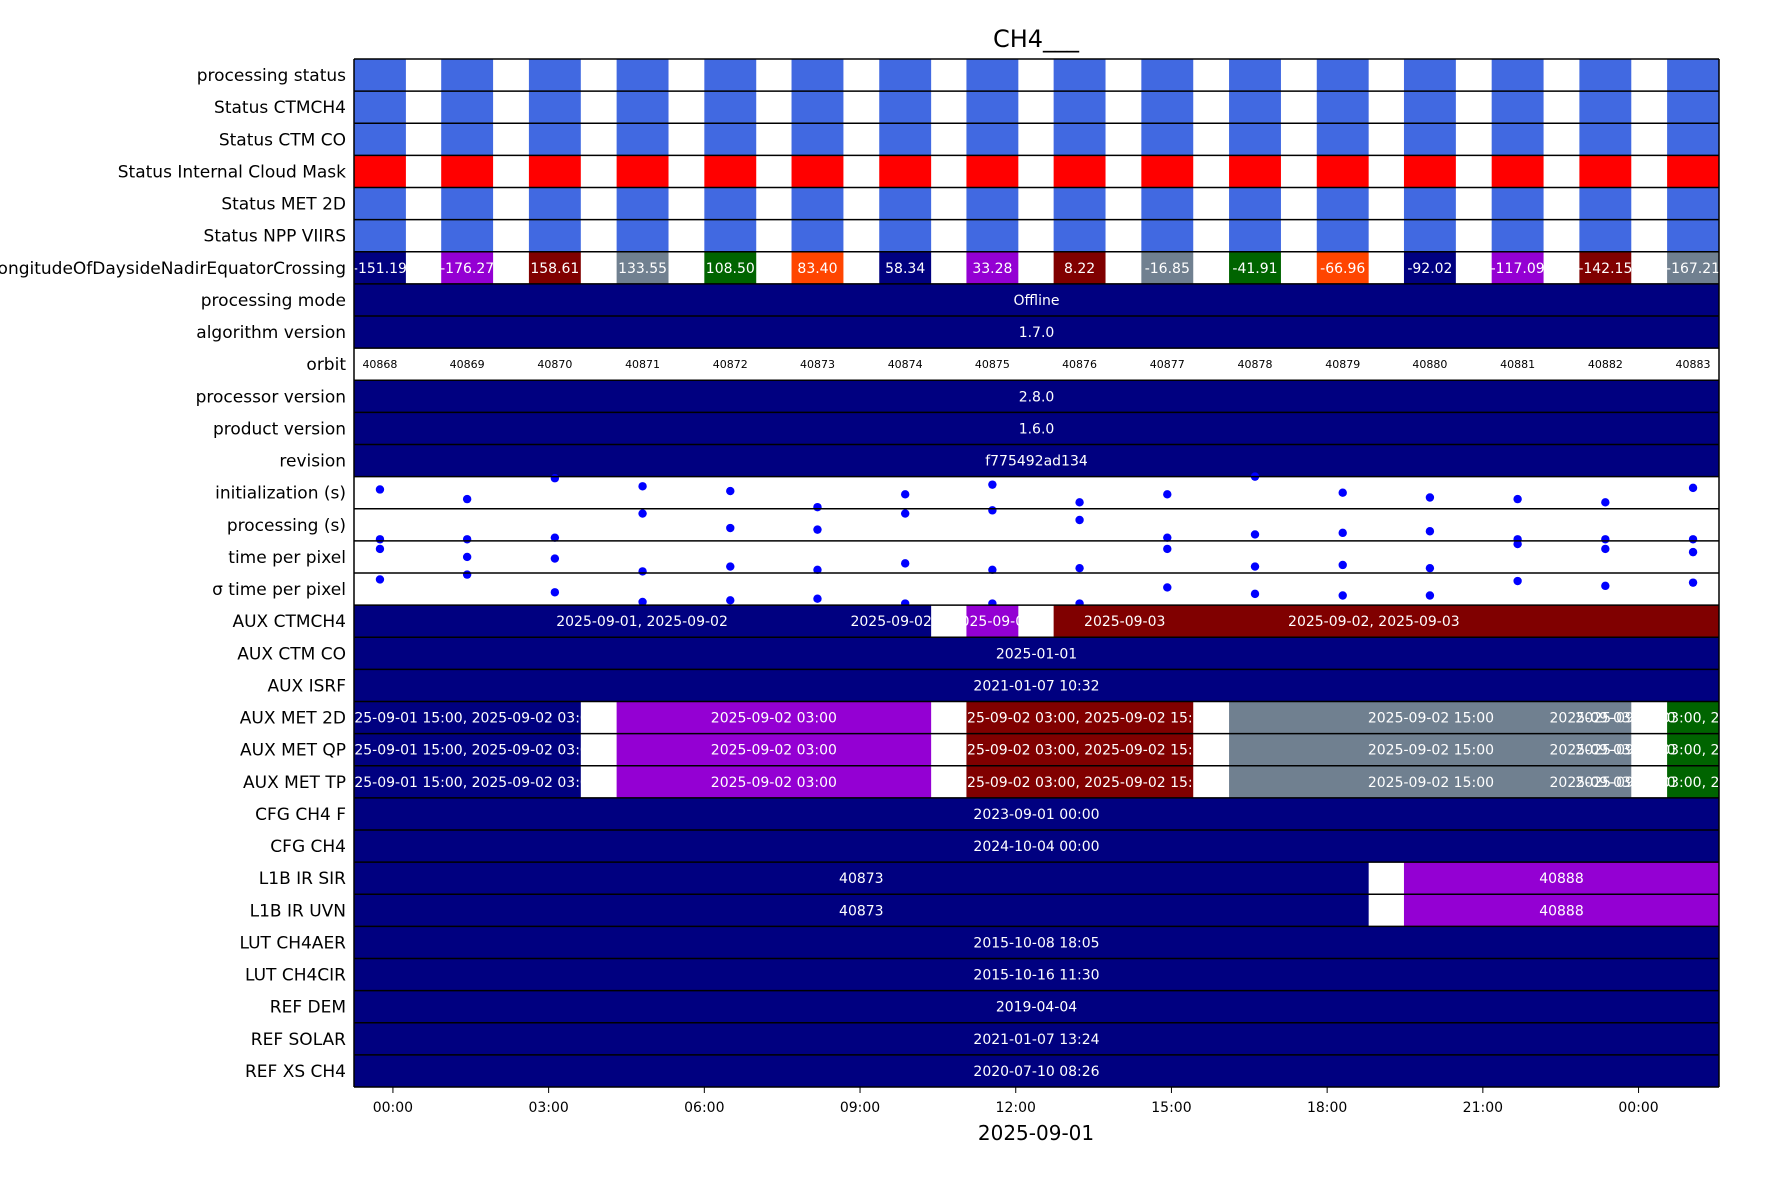 The image size is (1771, 1181). What do you see at coordinates (298, 911) in the screenshot?
I see `row-label: L1B IR UVN` at bounding box center [298, 911].